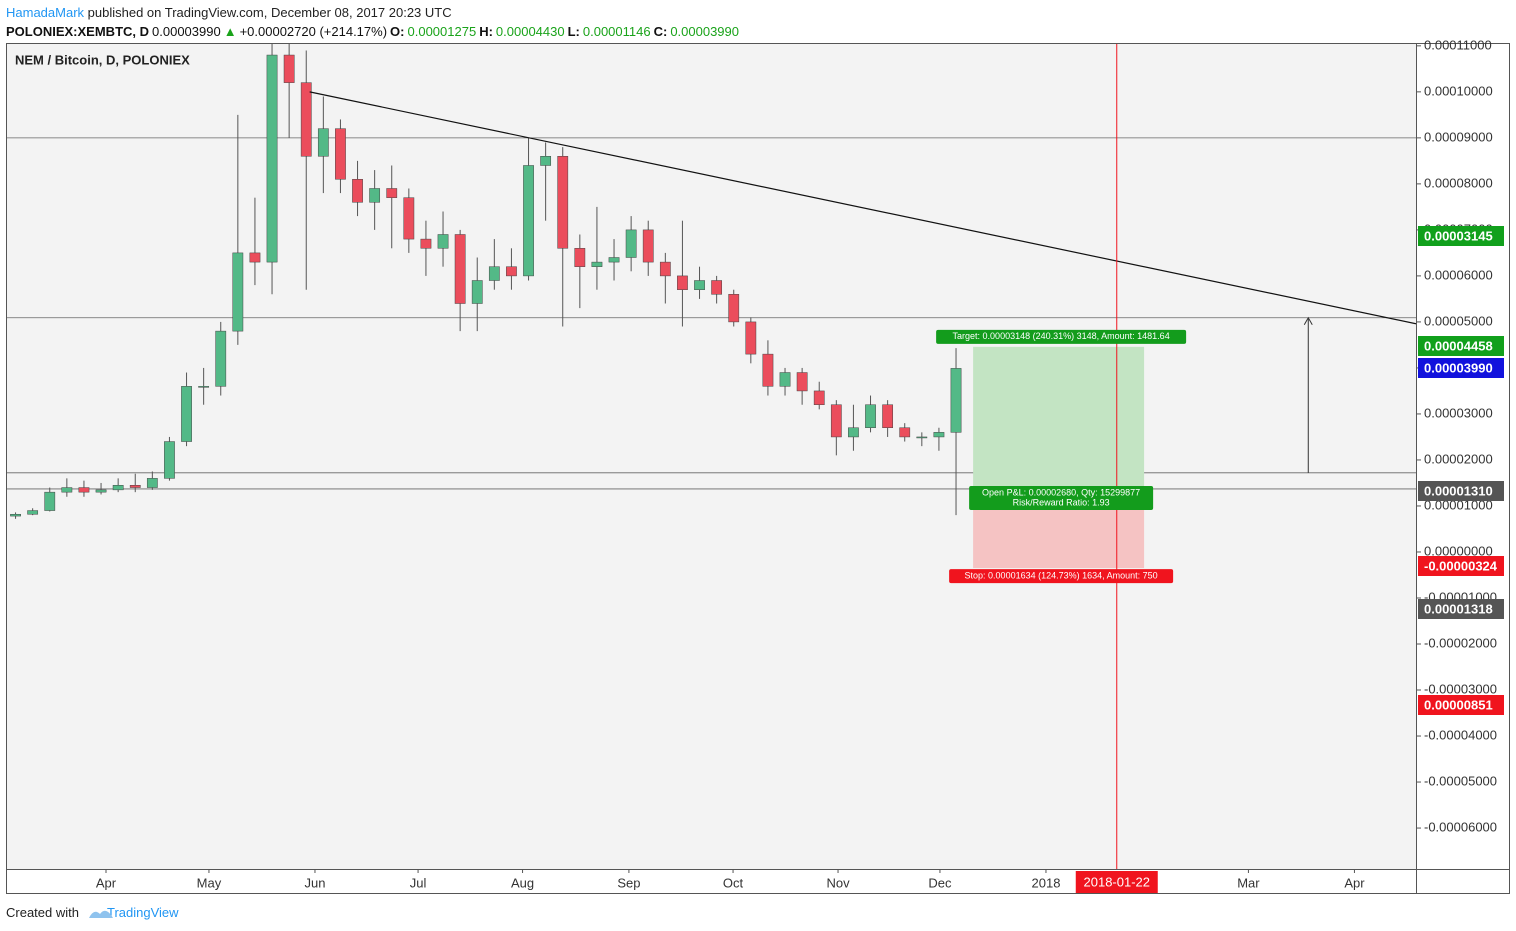 The image size is (1516, 931). Describe the element at coordinates (1061, 492) in the screenshot. I see `pnl-label: Open P&L: 0.00002680, Qty: 15299877` at that location.